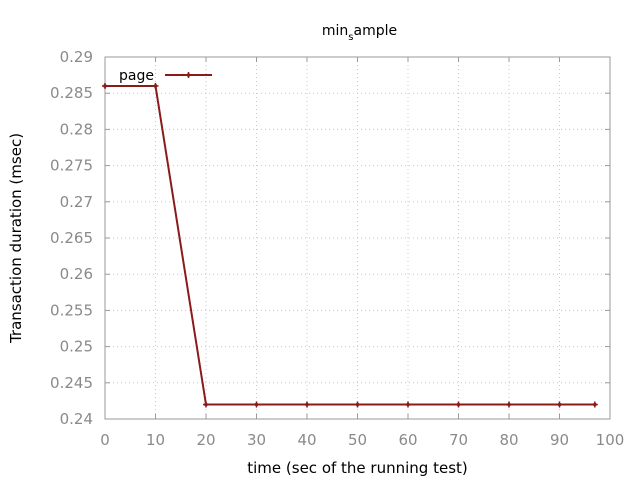 This screenshot has height=480, width=640. What do you see at coordinates (76, 347) in the screenshot?
I see `y-tick-label: 0.25` at bounding box center [76, 347].